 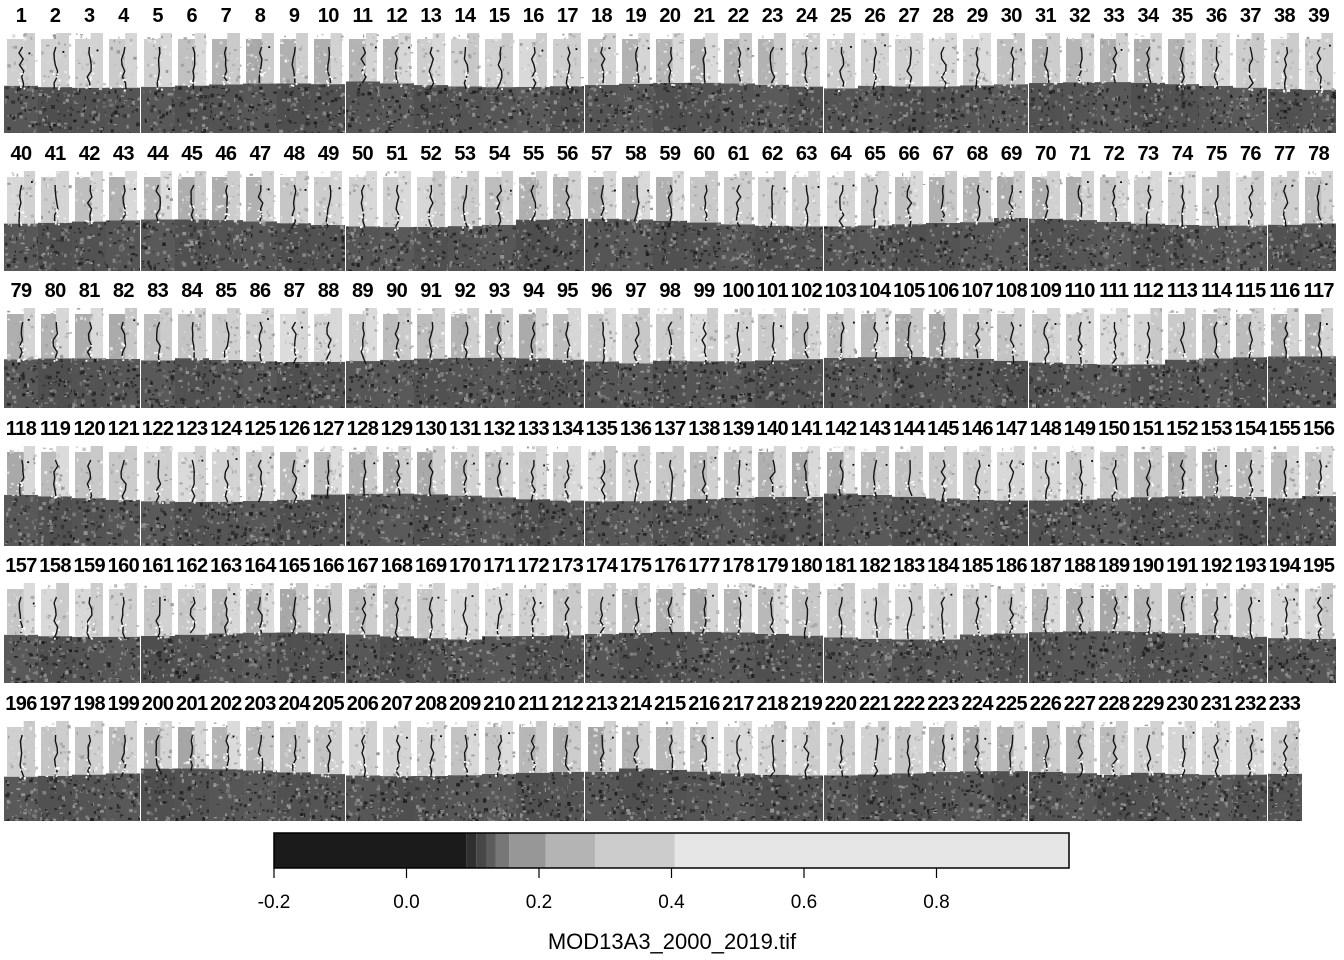 I want to click on panel-title: 143, so click(x=875, y=429).